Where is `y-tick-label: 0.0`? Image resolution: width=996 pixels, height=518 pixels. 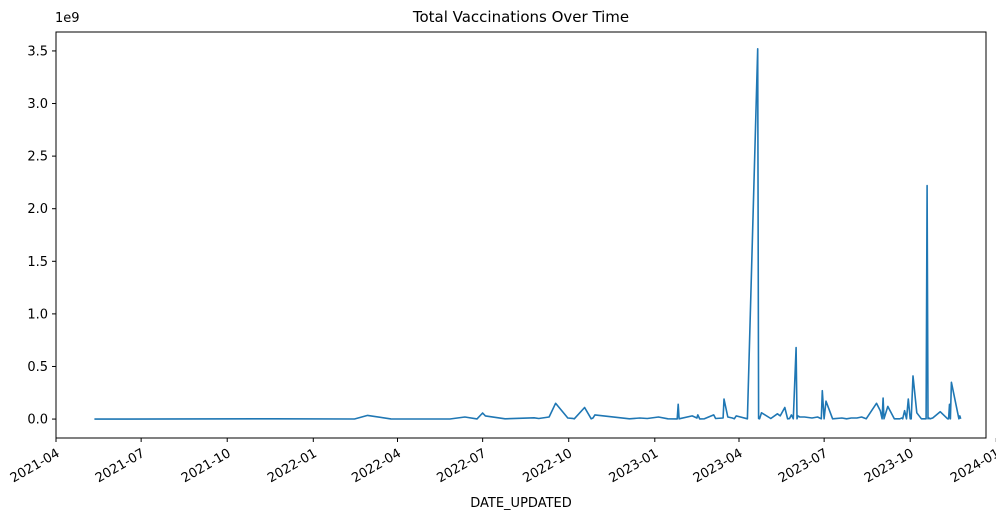 y-tick-label: 0.0 is located at coordinates (37, 420).